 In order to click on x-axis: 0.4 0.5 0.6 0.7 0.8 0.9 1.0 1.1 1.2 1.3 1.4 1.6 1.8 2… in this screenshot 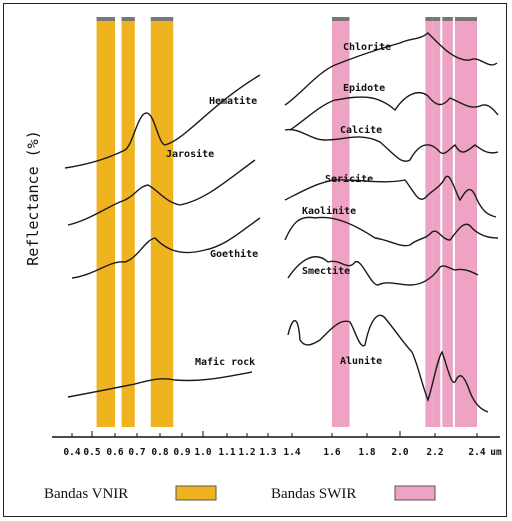, I will do `click(277, 444)`.